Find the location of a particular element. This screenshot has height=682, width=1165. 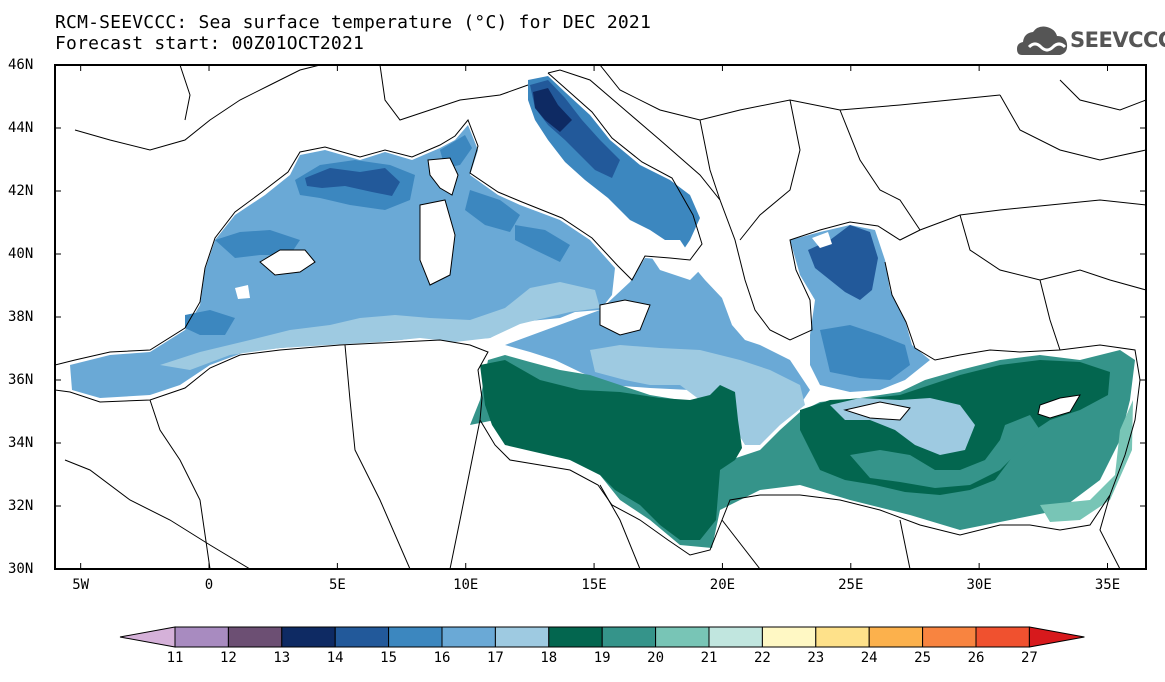

lat-label: 30N is located at coordinates (21, 569).